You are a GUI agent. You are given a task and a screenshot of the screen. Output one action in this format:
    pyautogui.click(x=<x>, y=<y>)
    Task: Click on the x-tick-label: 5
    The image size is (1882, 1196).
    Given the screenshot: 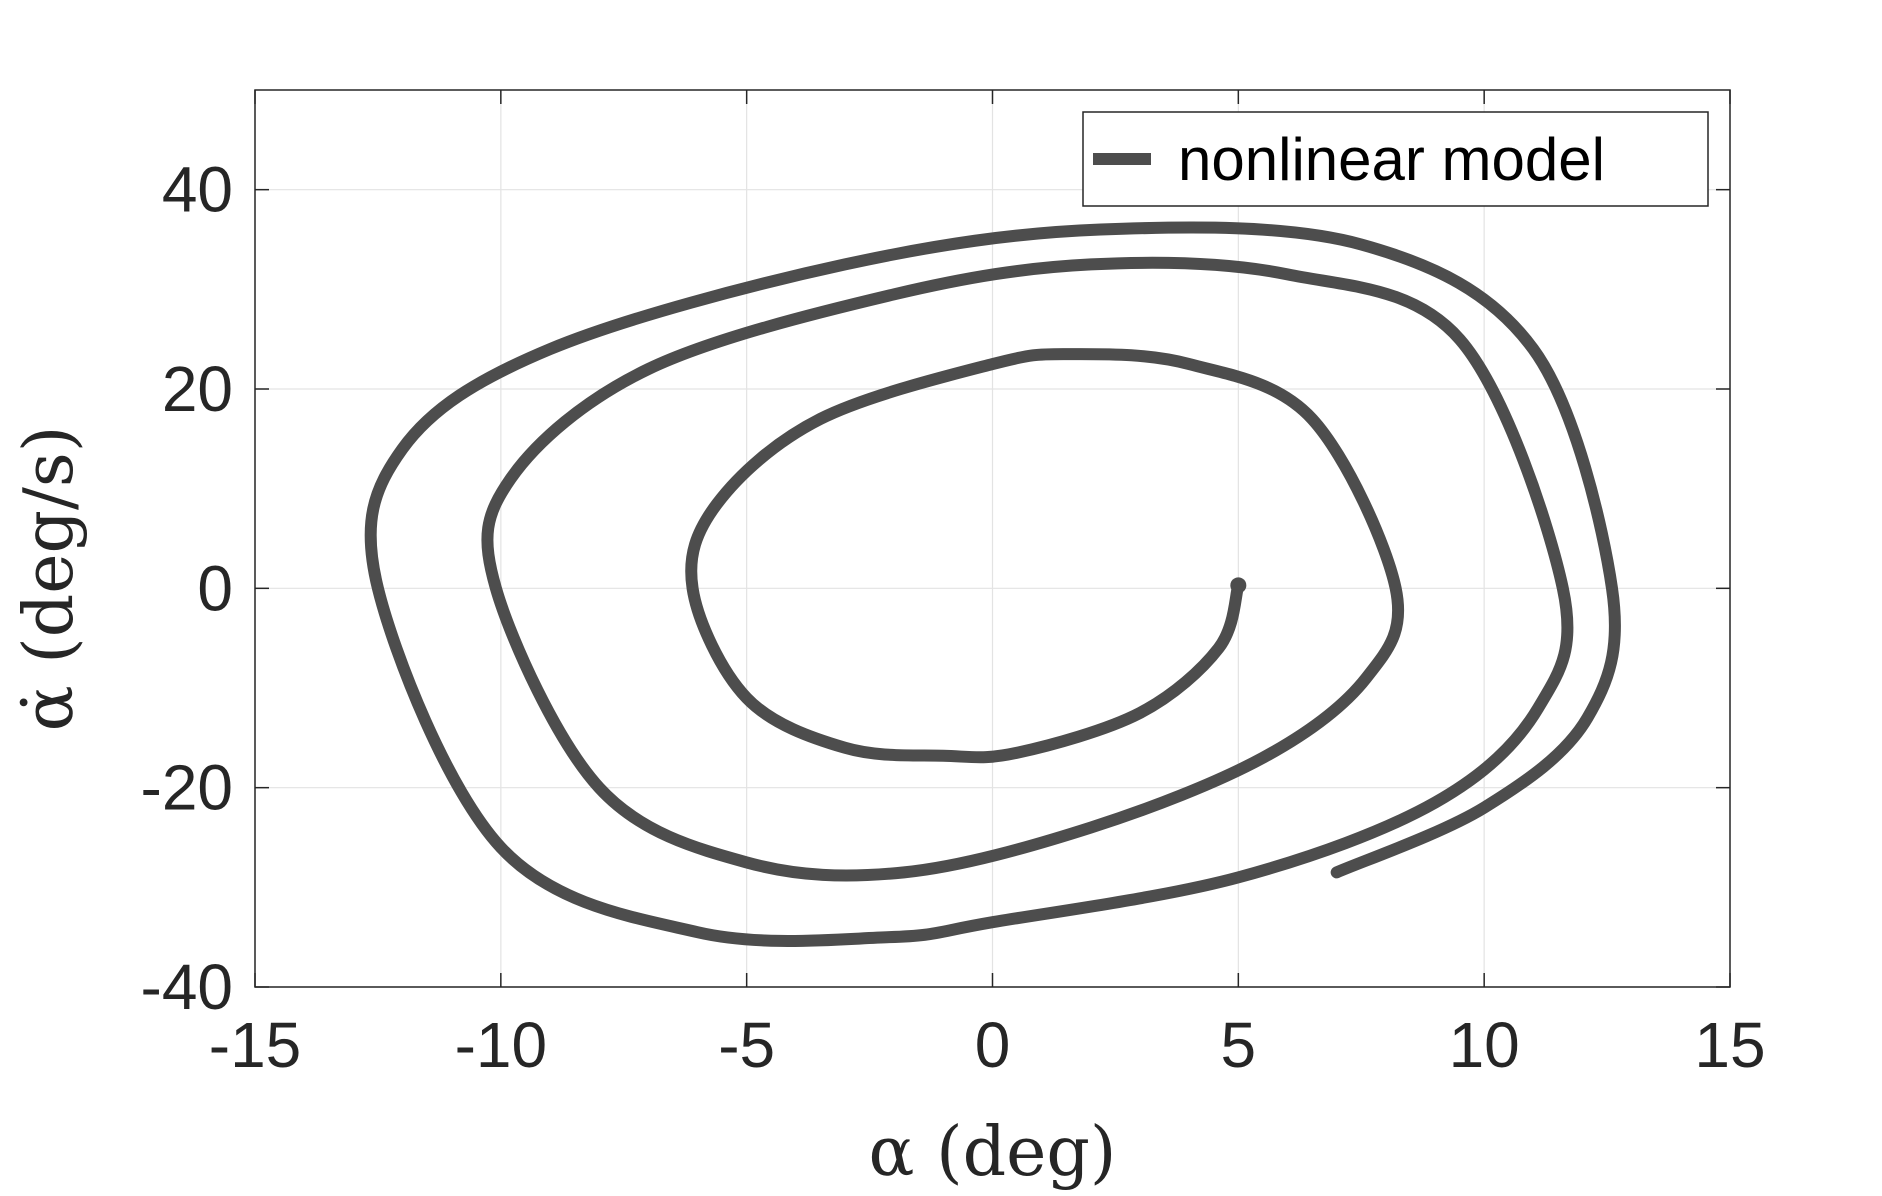 What is the action you would take?
    pyautogui.click(x=1239, y=1045)
    